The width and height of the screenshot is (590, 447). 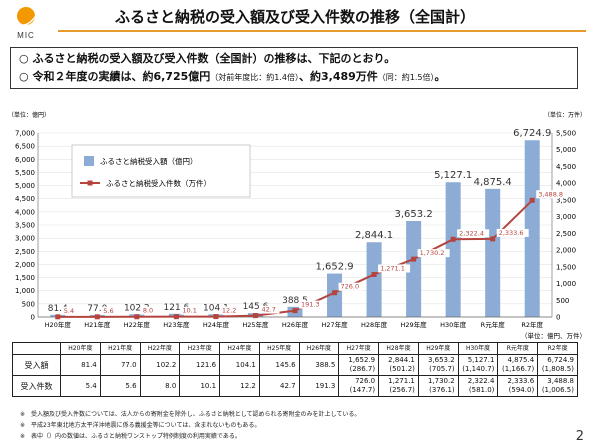 I want to click on y-tick-left: 6,500, so click(x=25, y=147).